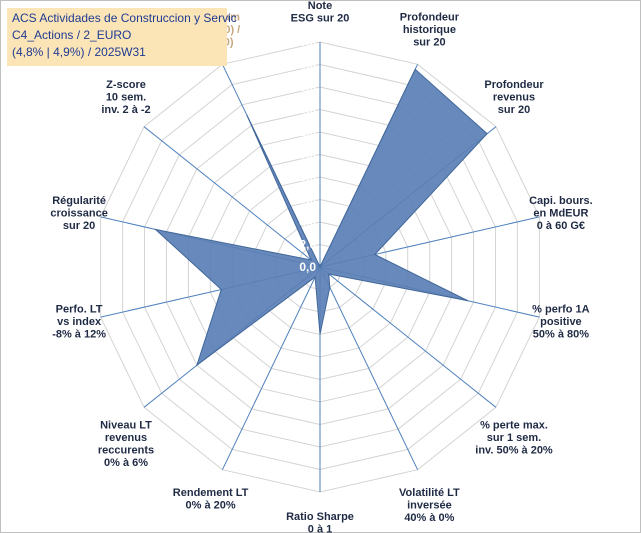  What do you see at coordinates (429, 518) in the screenshot?
I see `axis-label-line: 40% à 0%` at bounding box center [429, 518].